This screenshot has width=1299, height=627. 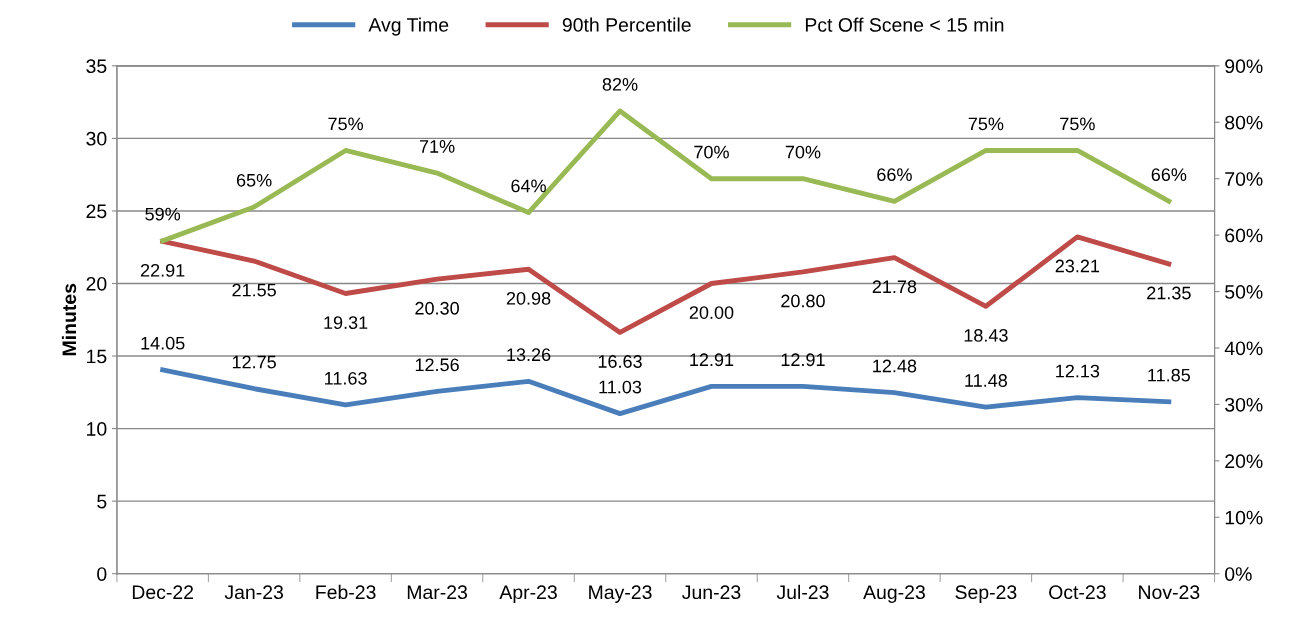 I want to click on data-label: 20.30, so click(x=437, y=308).